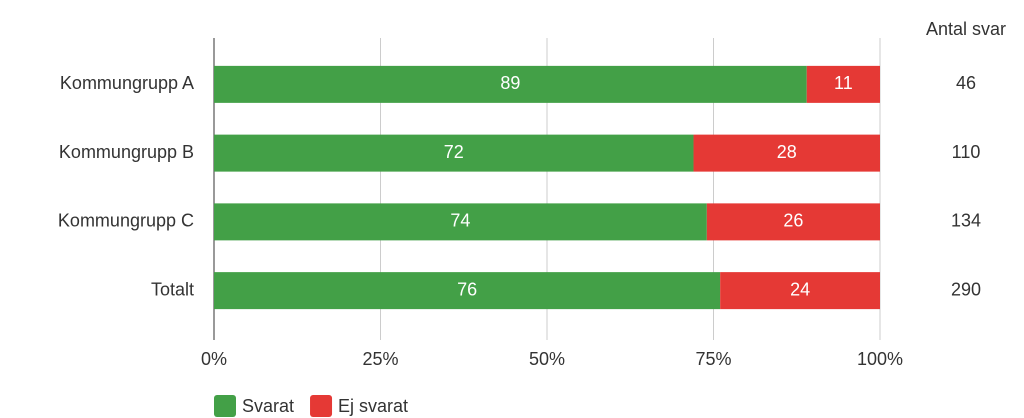 The height and width of the screenshot is (418, 1024). I want to click on count-label: 290, so click(966, 289).